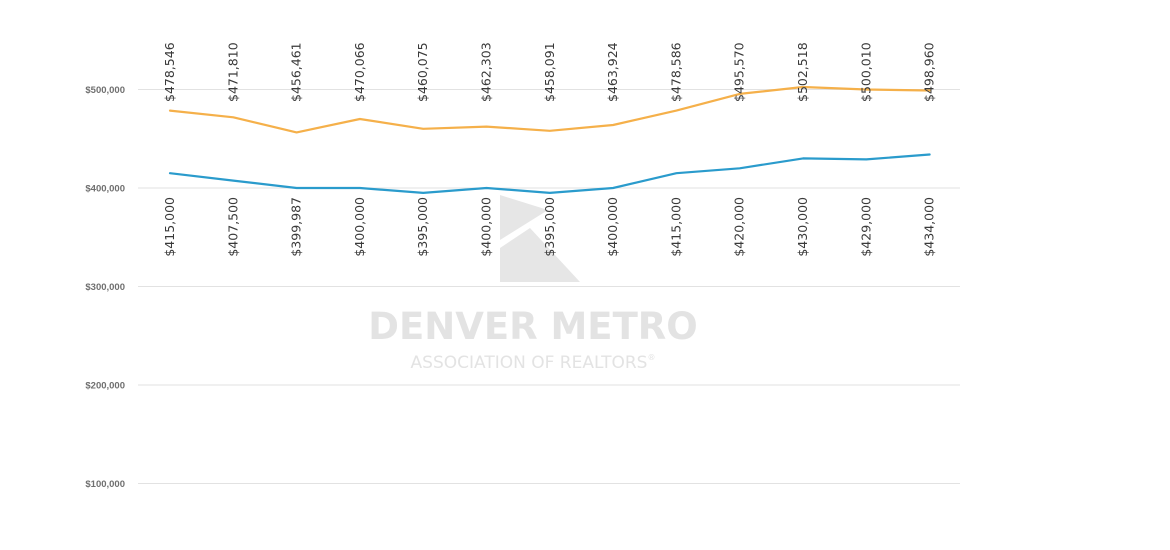  I want to click on watermark-logo: DENVER METRO ASSOCIATION OF REALTORS®, so click(533, 284).